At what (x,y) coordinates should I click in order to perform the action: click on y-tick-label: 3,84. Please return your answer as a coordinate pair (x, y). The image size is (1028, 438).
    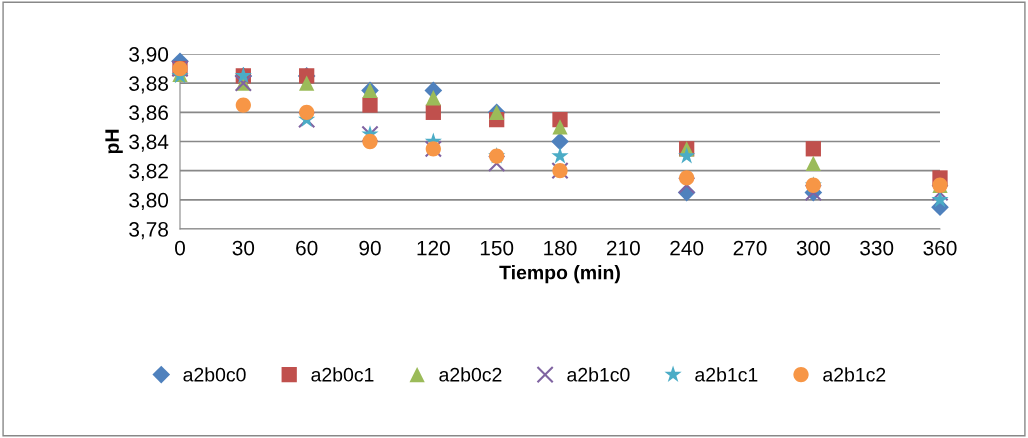
    Looking at the image, I should click on (149, 143).